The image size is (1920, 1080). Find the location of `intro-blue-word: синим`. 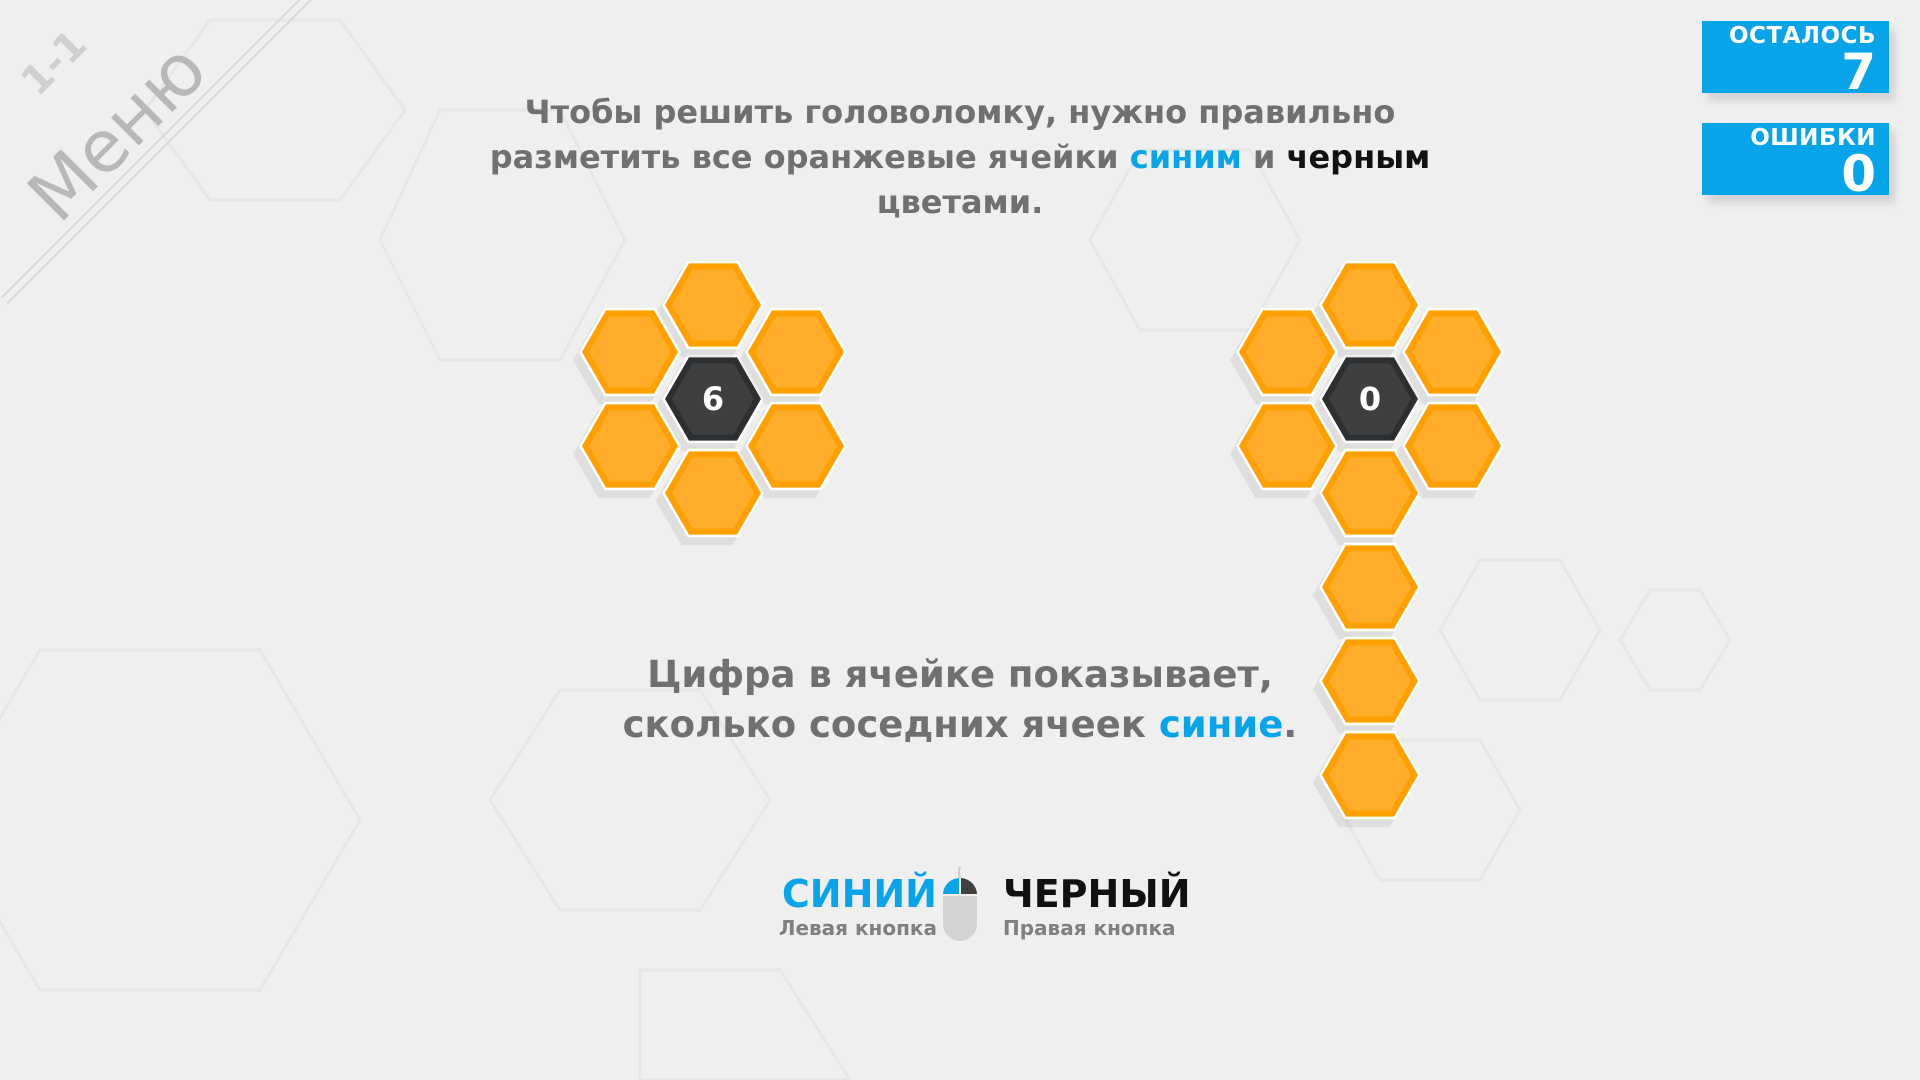

intro-blue-word: синим is located at coordinates (1185, 157).